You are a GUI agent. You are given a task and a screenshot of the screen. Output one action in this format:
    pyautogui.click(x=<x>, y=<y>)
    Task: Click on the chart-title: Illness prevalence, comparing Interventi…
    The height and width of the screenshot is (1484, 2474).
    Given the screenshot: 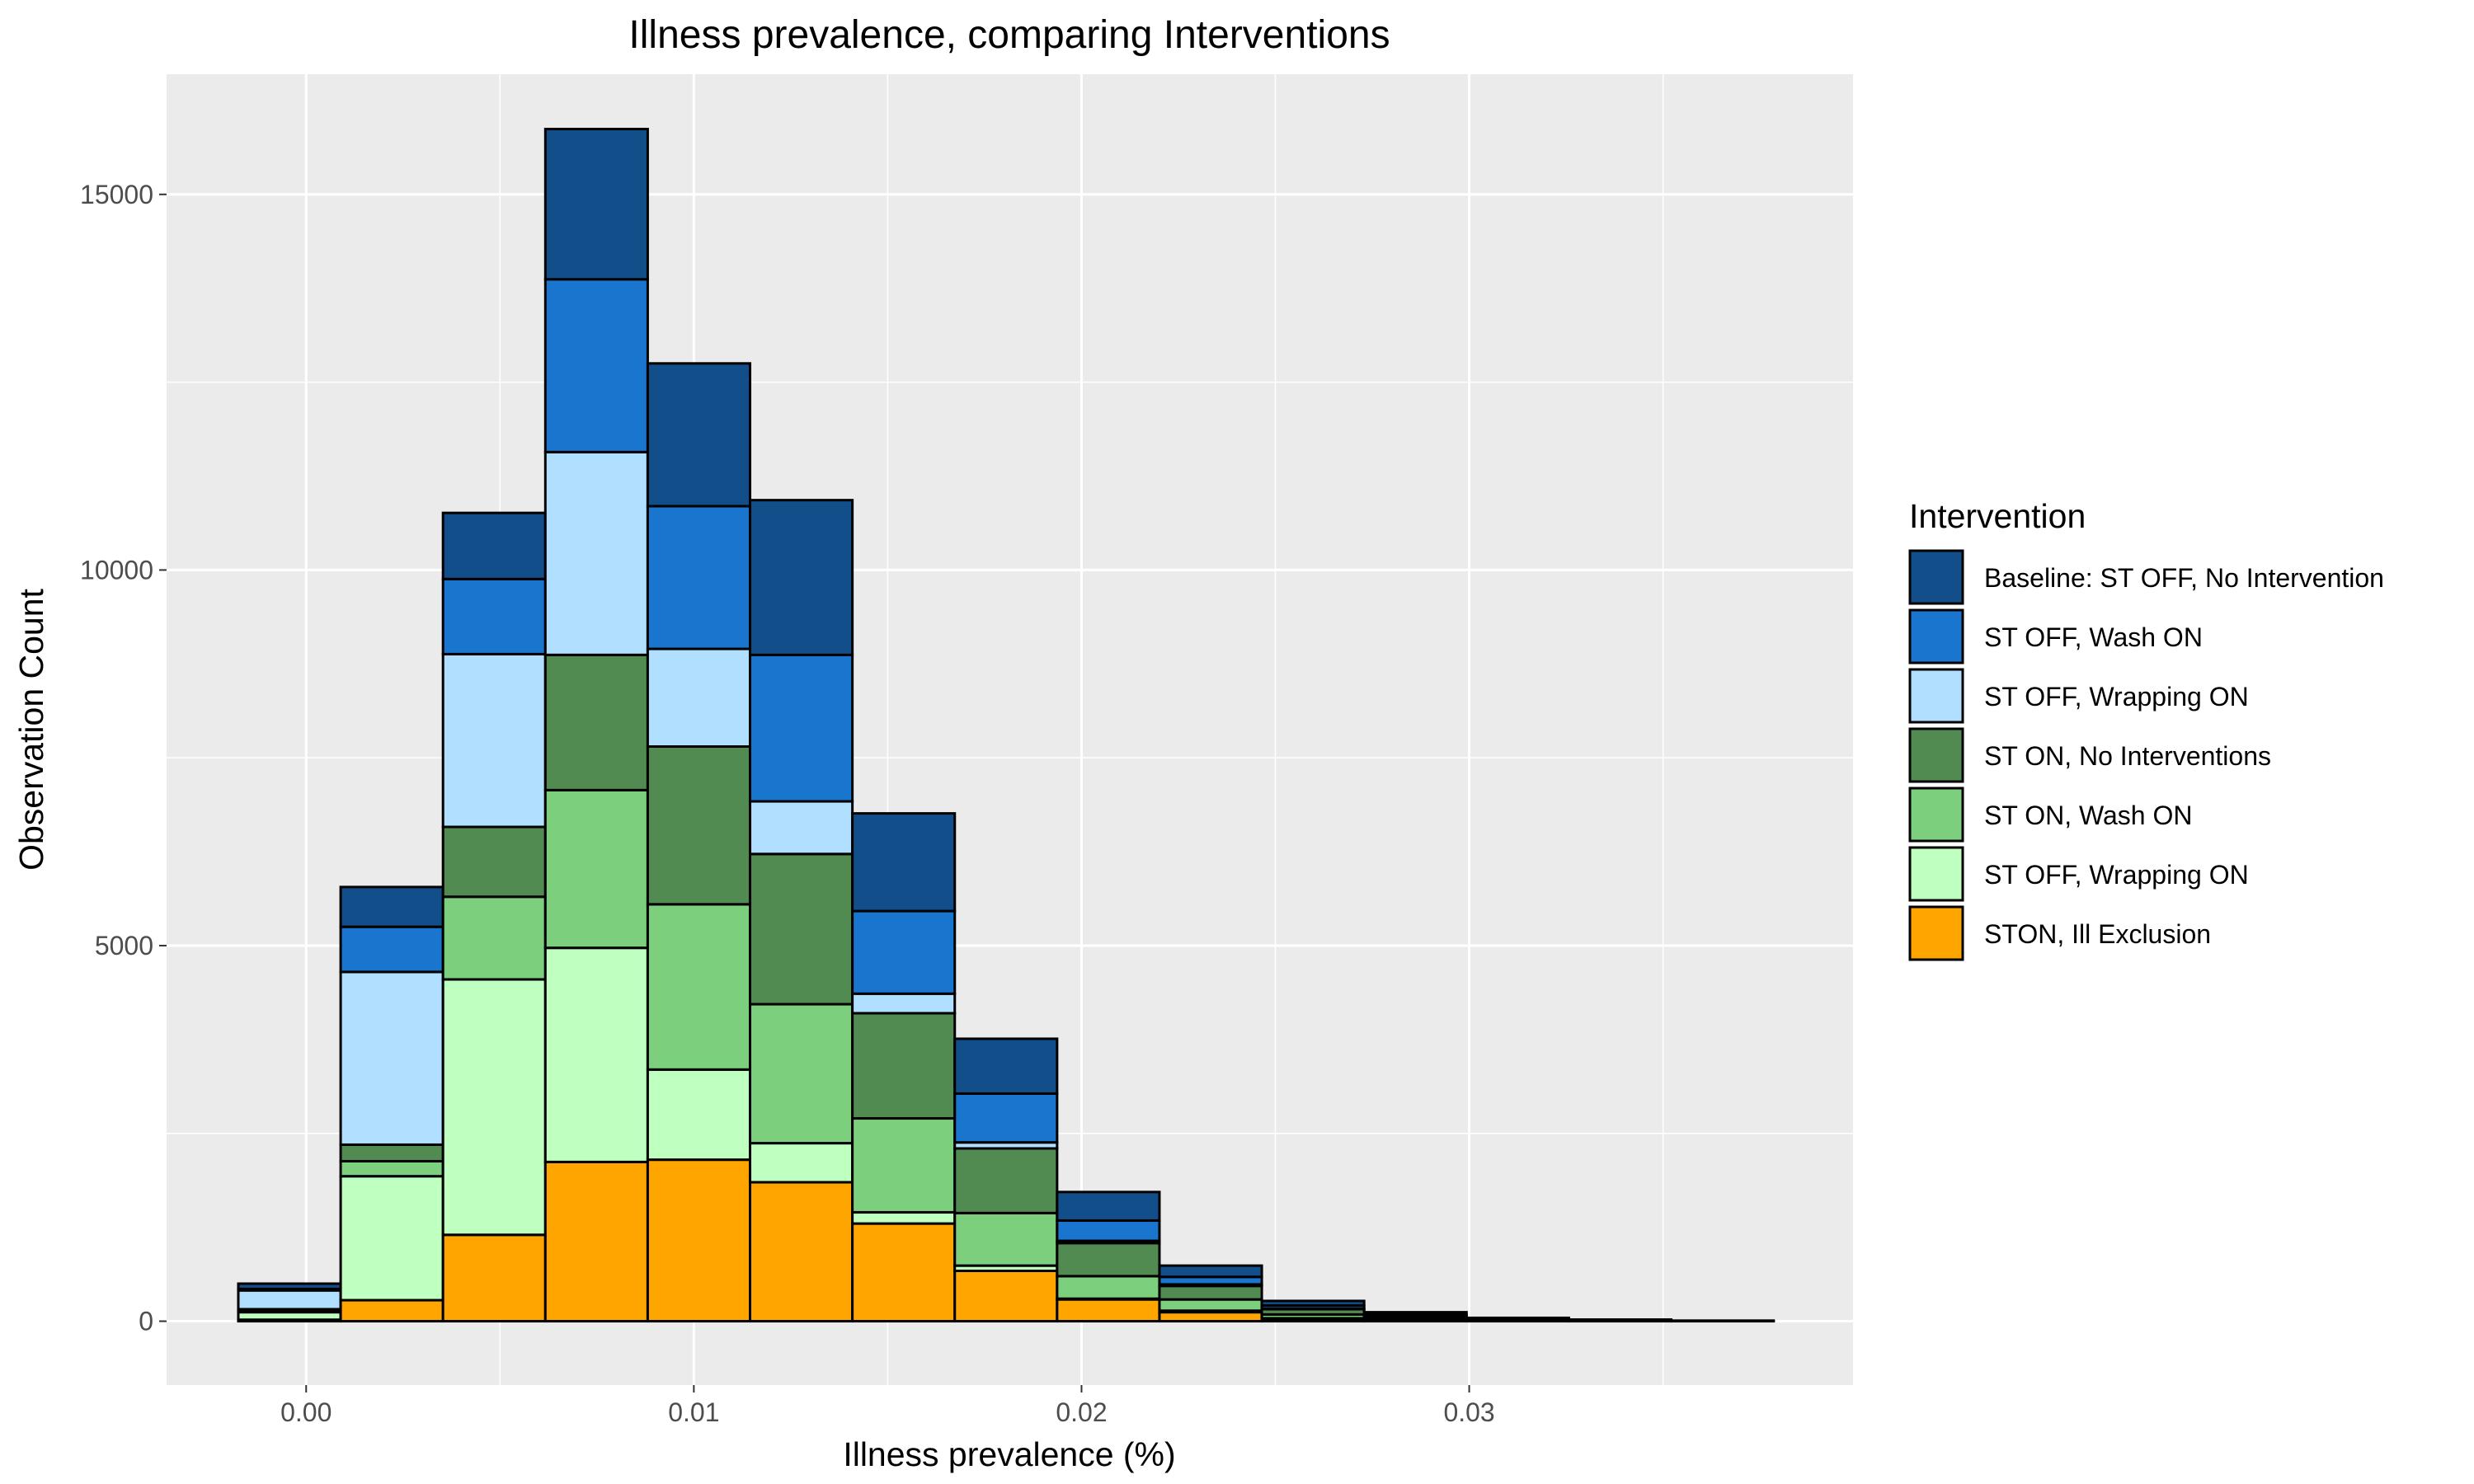 What is the action you would take?
    pyautogui.click(x=1009, y=35)
    